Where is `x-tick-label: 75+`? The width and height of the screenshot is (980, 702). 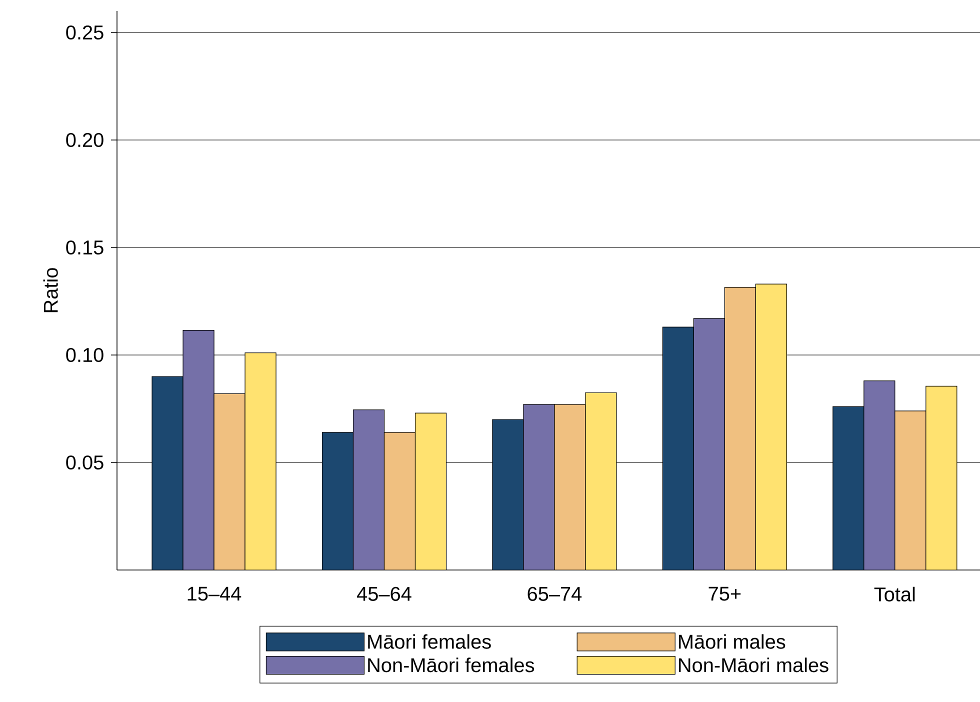
x-tick-label: 75+ is located at coordinates (724, 593).